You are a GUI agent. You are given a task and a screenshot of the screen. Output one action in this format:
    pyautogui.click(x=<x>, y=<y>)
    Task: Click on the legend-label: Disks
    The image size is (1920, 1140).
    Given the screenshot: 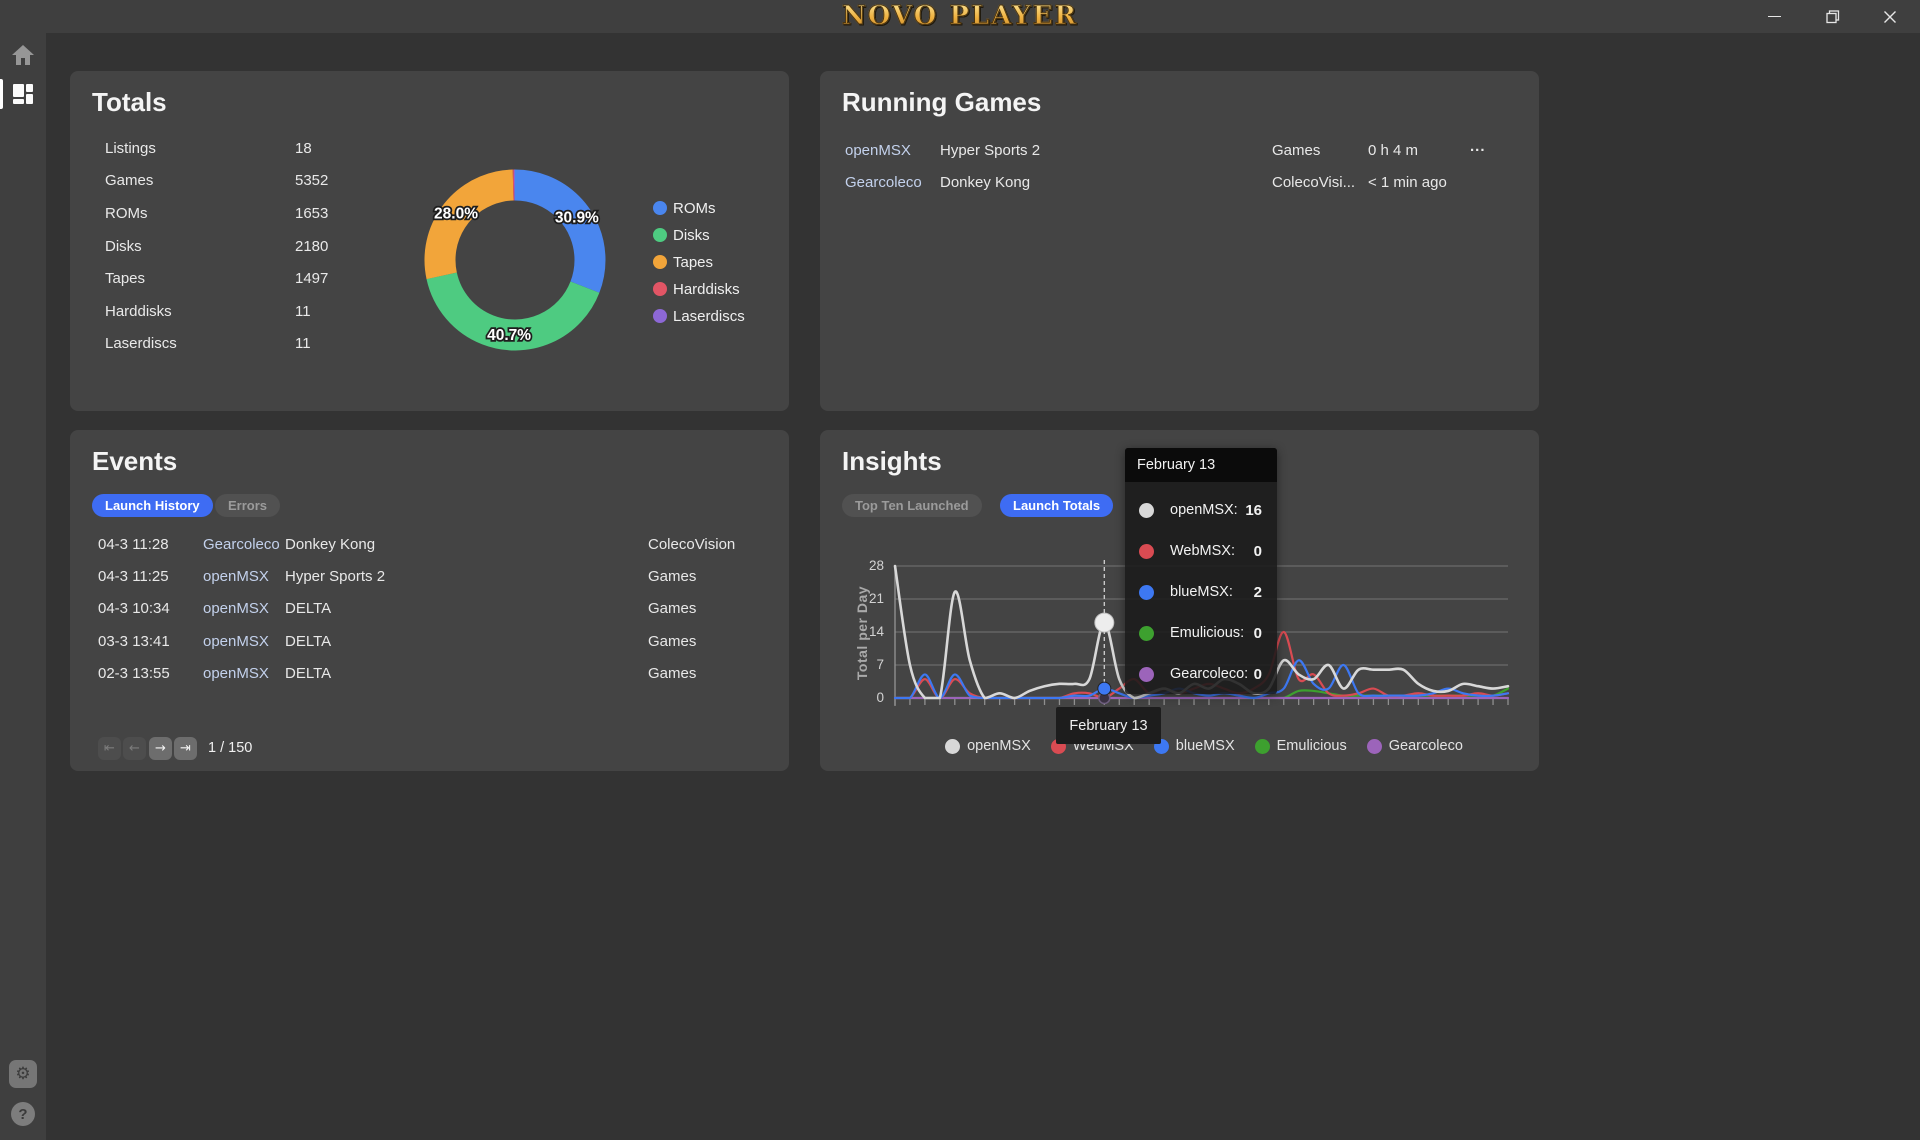 What is the action you would take?
    pyautogui.click(x=691, y=235)
    